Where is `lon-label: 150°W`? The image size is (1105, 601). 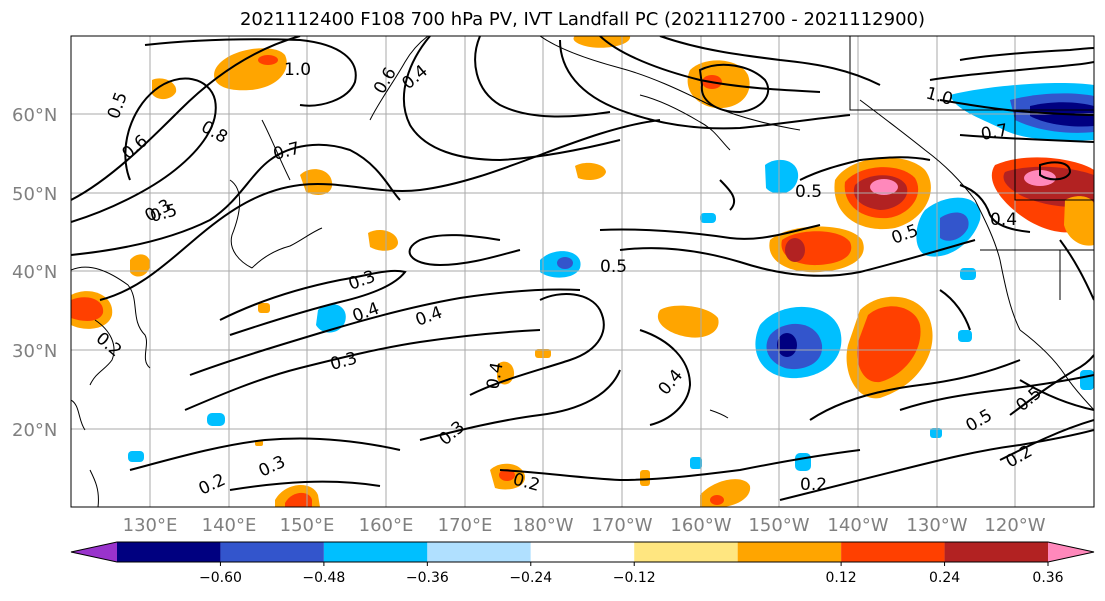
lon-label: 150°W is located at coordinates (778, 525).